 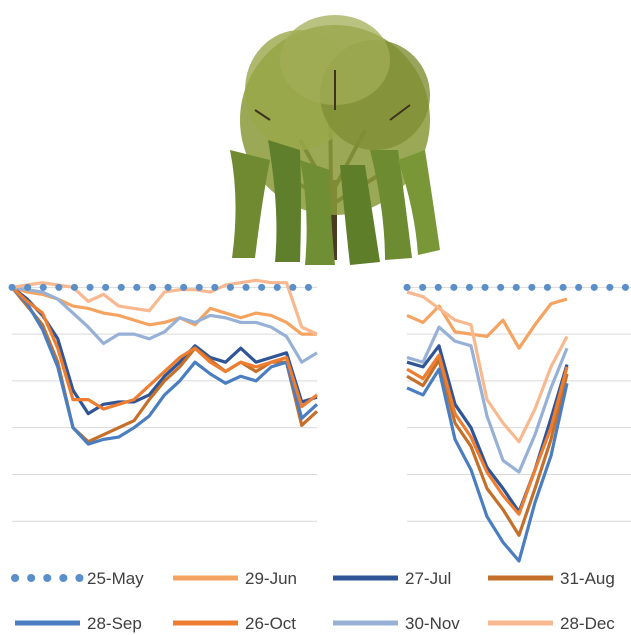 I want to click on legend-label-30-nov: 30-Nov, so click(x=432, y=623).